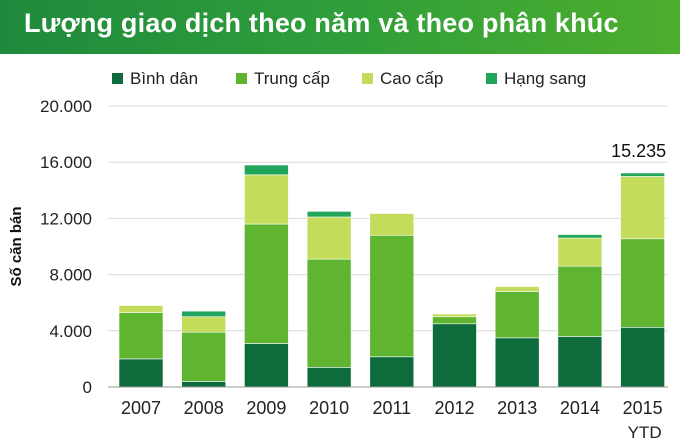  Describe the element at coordinates (66, 218) in the screenshot. I see `y-tick-label: 12.000` at that location.